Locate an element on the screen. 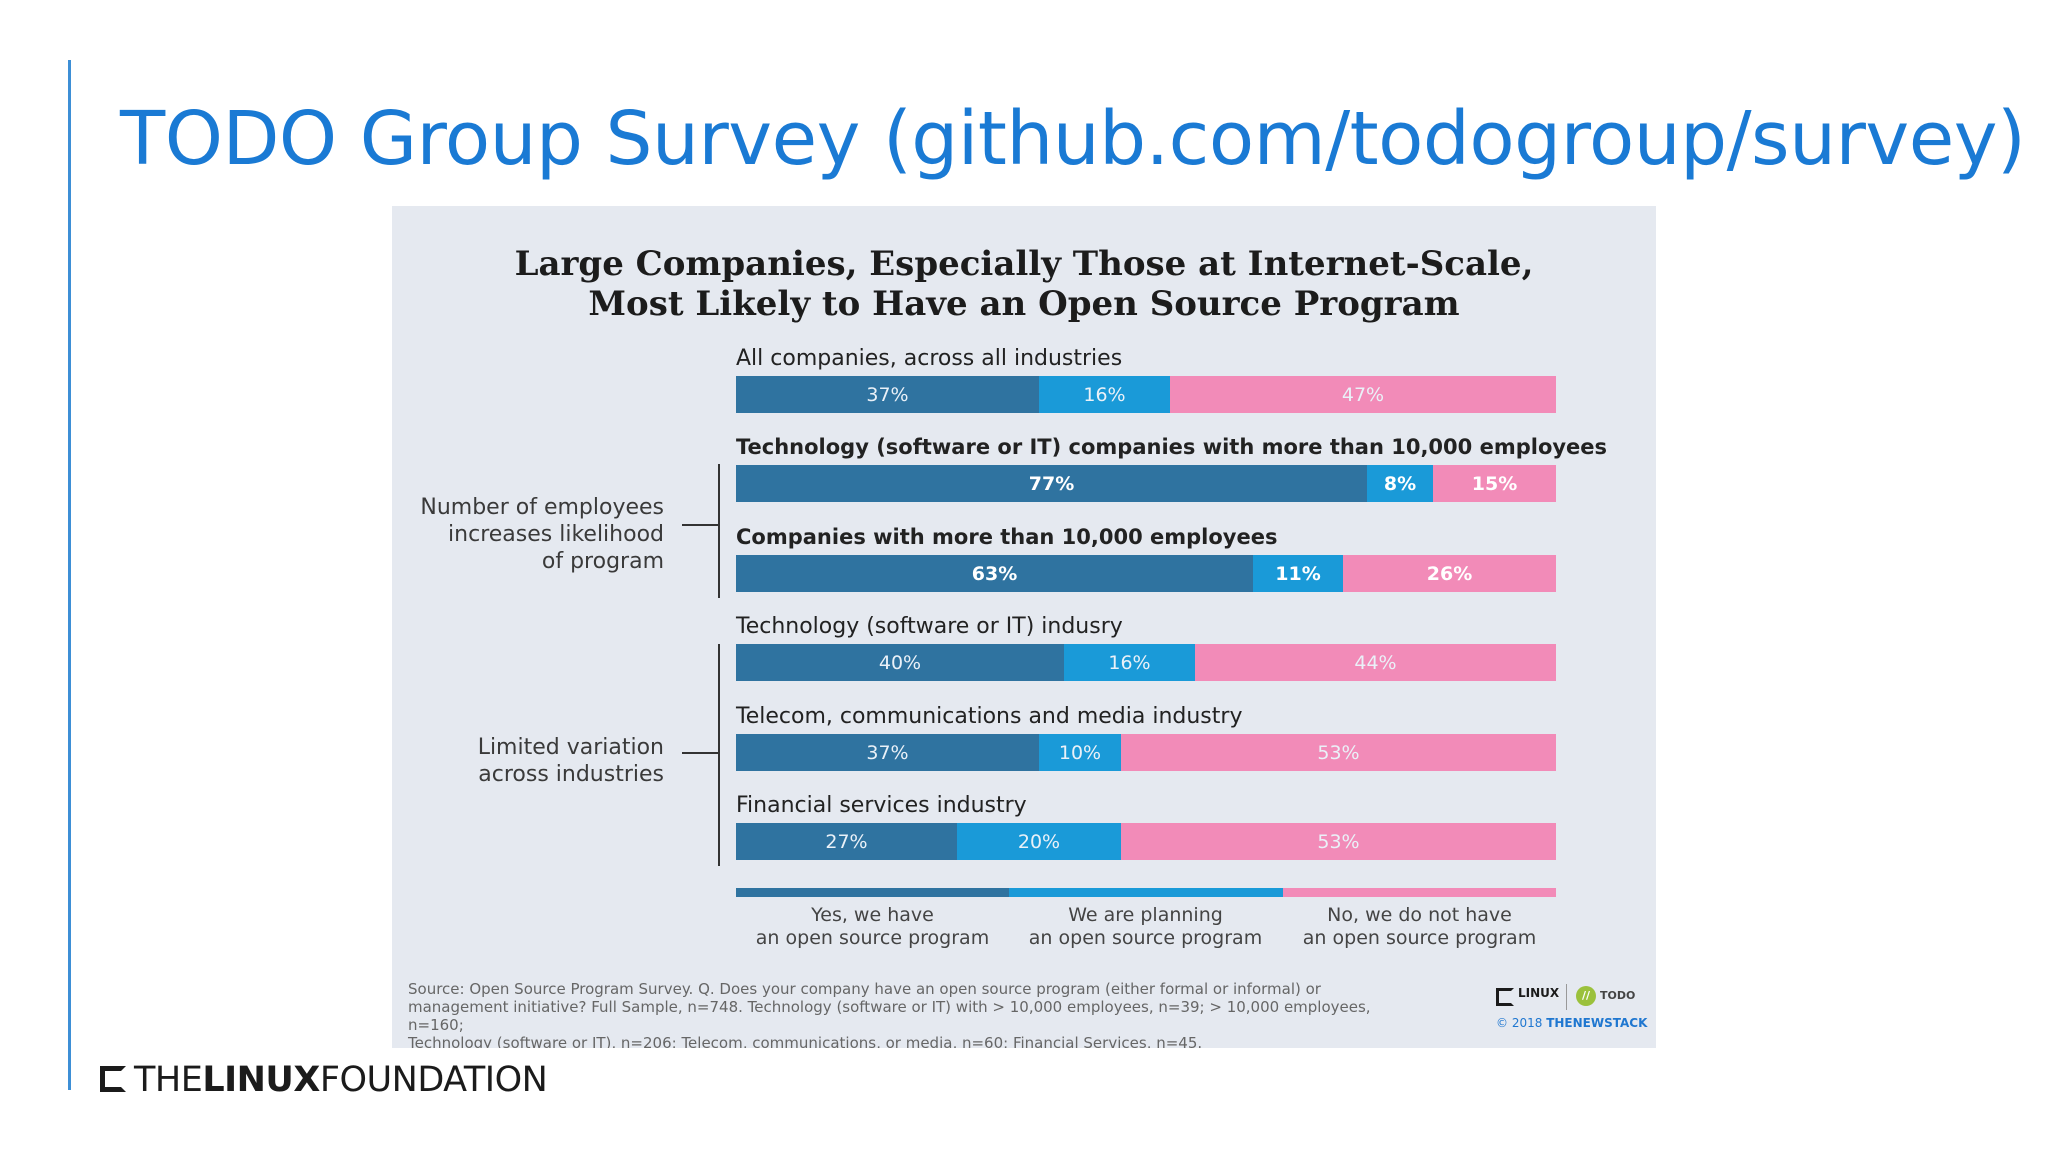  linux-foundation-mini-logo-icon is located at coordinates (1505, 997).